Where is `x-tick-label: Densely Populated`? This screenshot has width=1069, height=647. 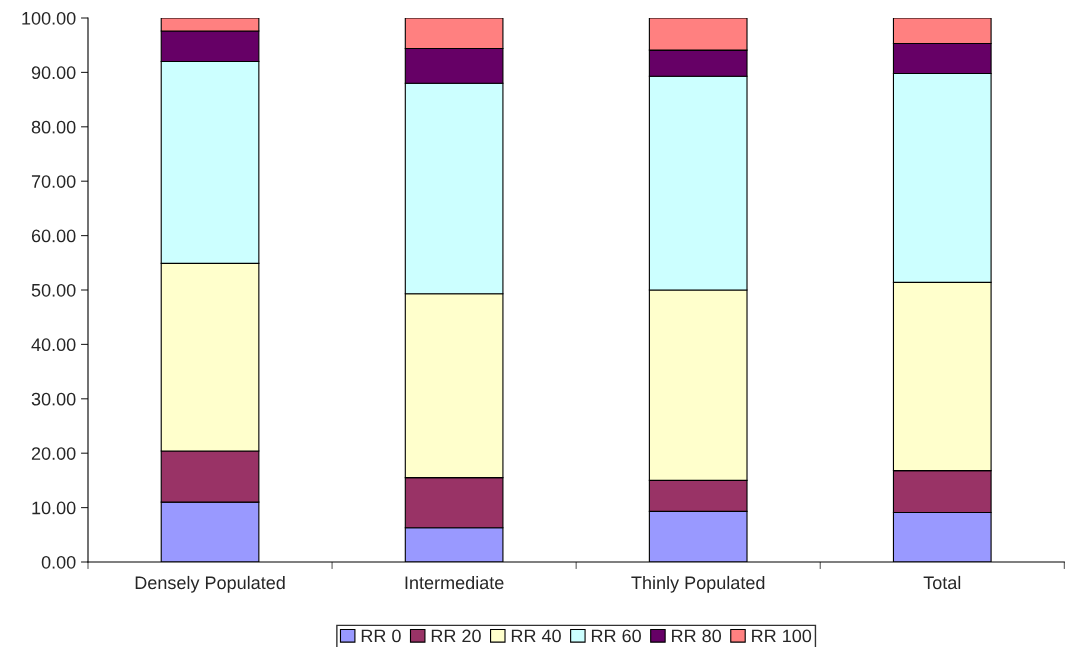 x-tick-label: Densely Populated is located at coordinates (210, 584).